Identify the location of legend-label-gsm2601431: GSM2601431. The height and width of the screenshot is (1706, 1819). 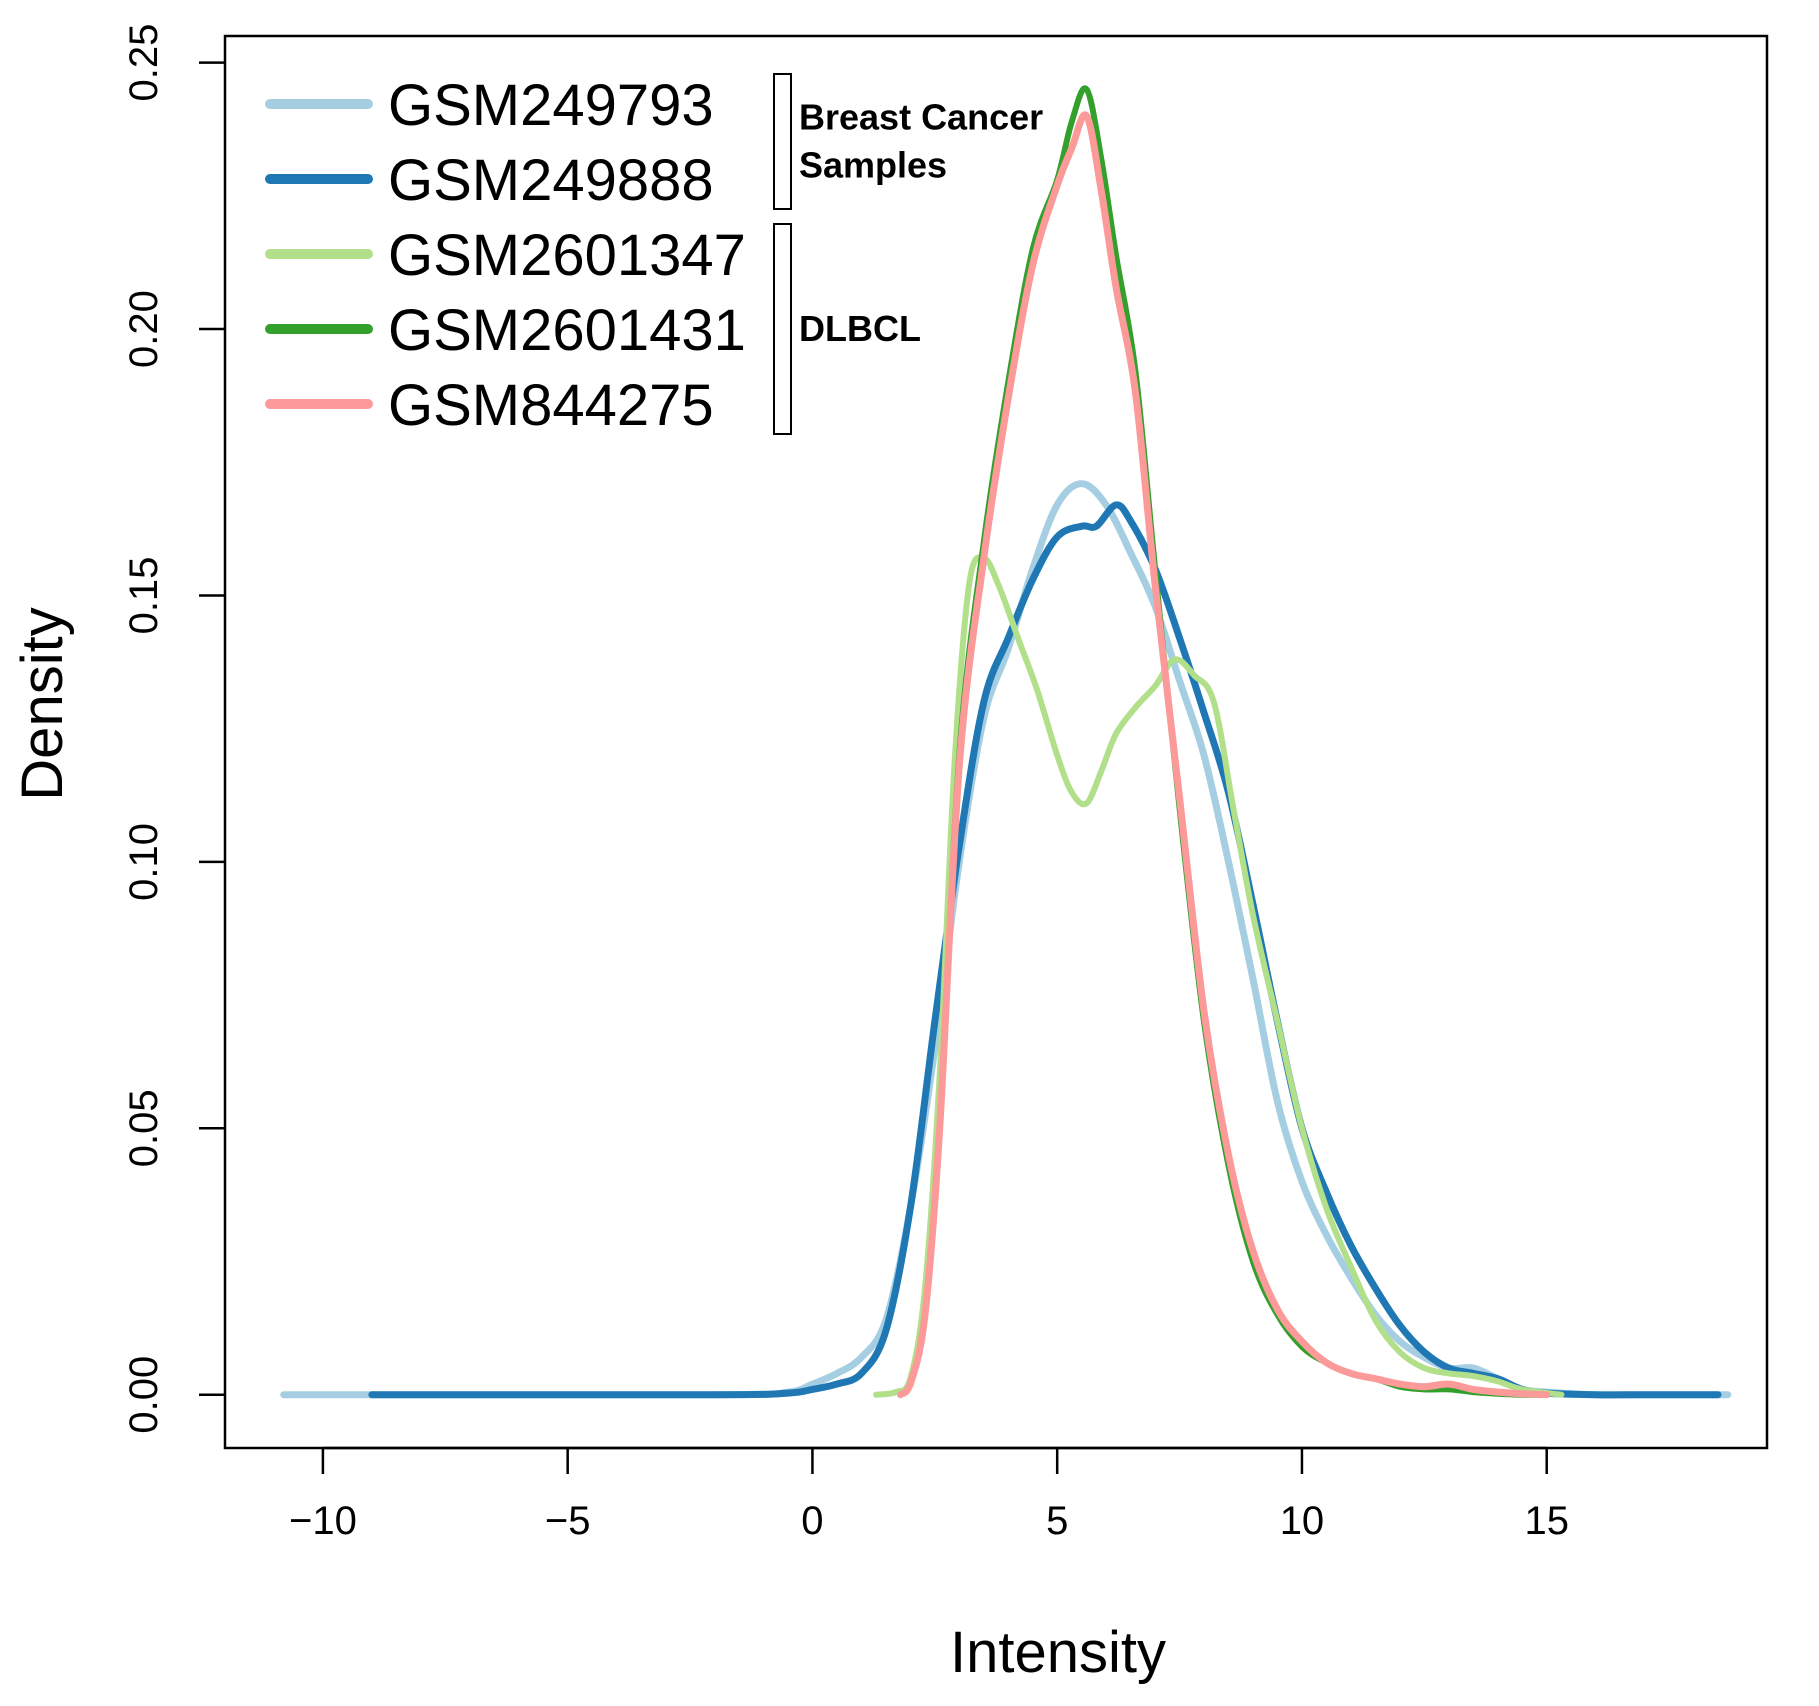
(567, 330).